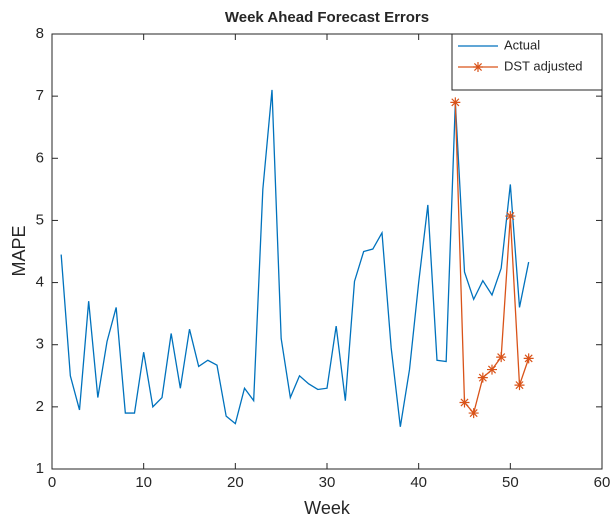  What do you see at coordinates (40, 33) in the screenshot?
I see `y-tick-label: 8` at bounding box center [40, 33].